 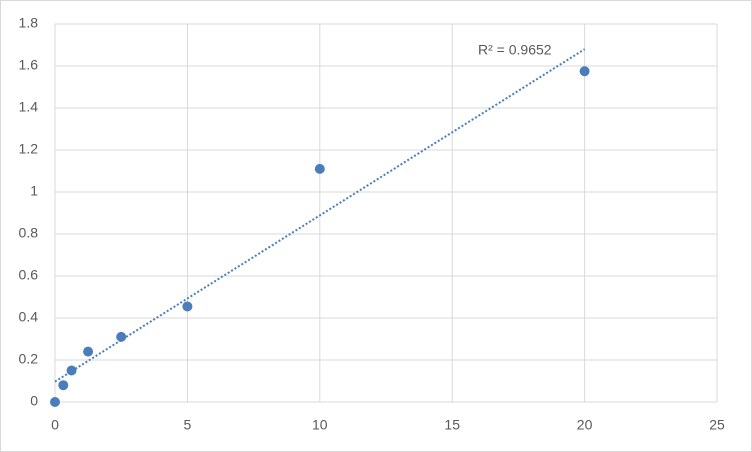 I want to click on y-tick-label: 1.2, so click(x=29, y=149).